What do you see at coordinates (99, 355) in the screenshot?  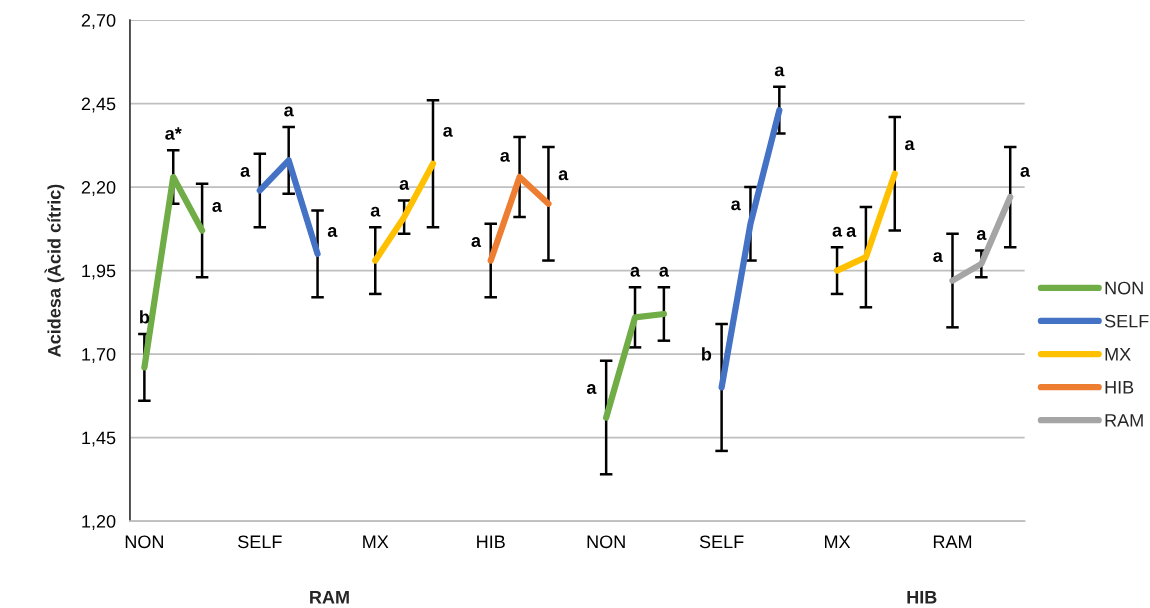 I see `y-tick-label: 1,70` at bounding box center [99, 355].